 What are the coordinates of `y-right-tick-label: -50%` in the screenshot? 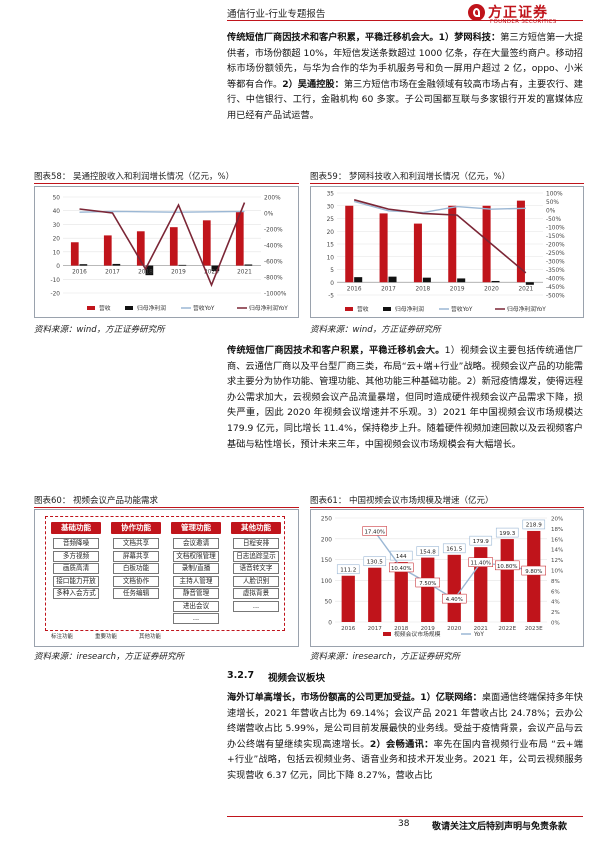 It's located at (553, 220).